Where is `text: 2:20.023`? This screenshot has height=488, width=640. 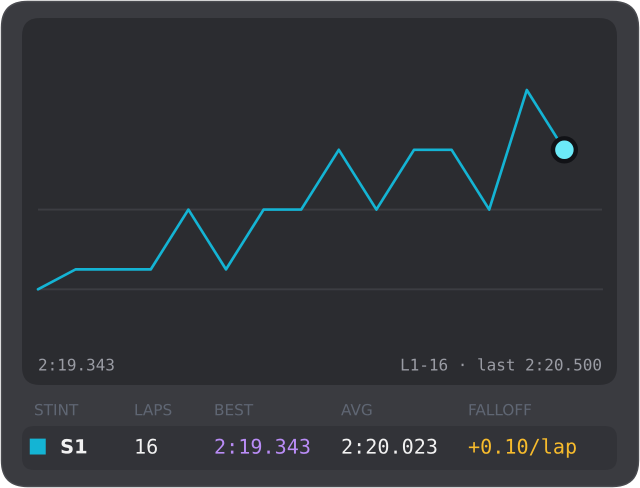
text: 2:20.023 is located at coordinates (389, 446).